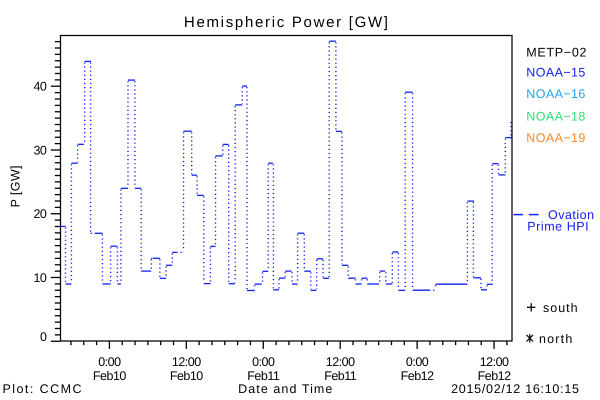 This screenshot has height=400, width=600. What do you see at coordinates (39, 214) in the screenshot?
I see `svg-text: 20` at bounding box center [39, 214].